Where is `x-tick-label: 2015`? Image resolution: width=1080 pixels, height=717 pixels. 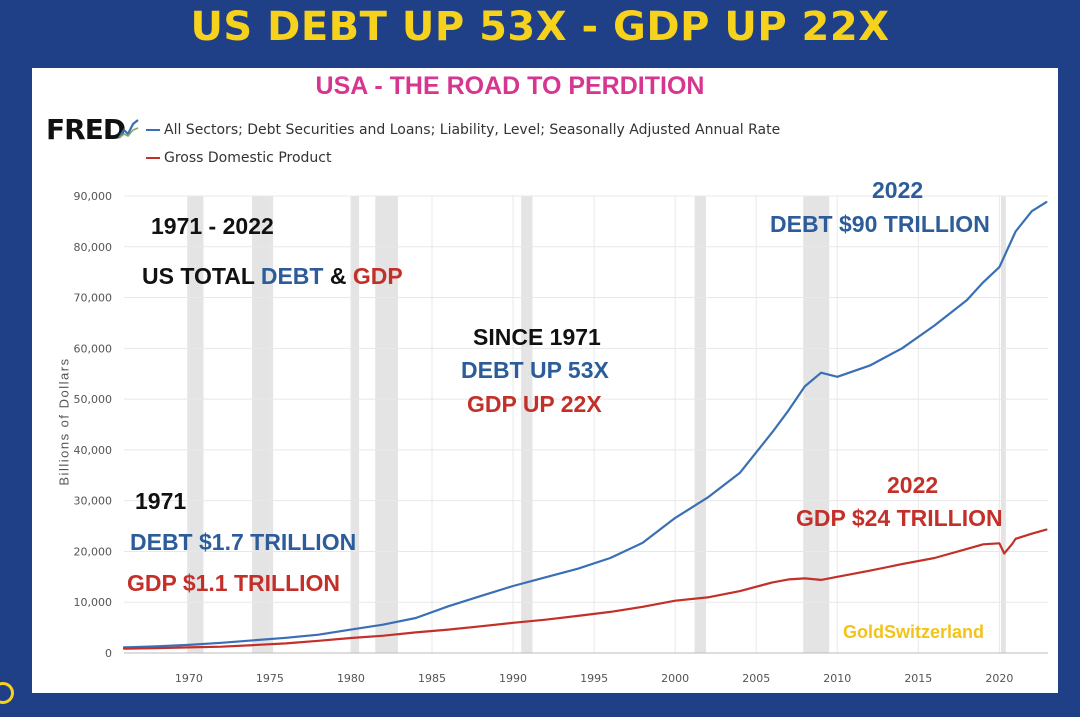 x-tick-label: 2015 is located at coordinates (918, 678).